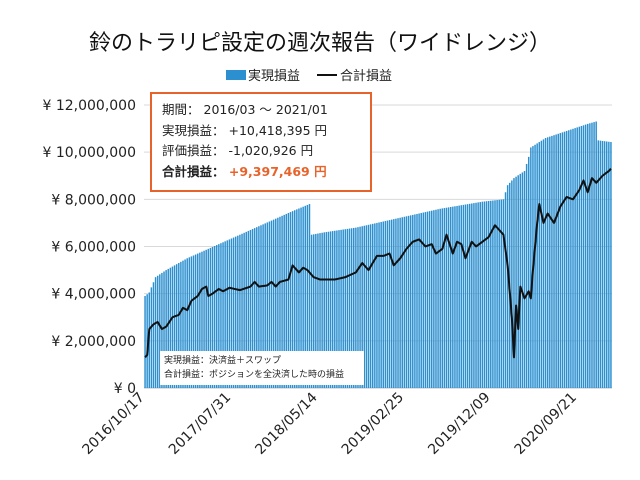 The width and height of the screenshot is (640, 480). What do you see at coordinates (277, 171) in the screenshot?
I see `total-value: +9,397,469 円` at bounding box center [277, 171].